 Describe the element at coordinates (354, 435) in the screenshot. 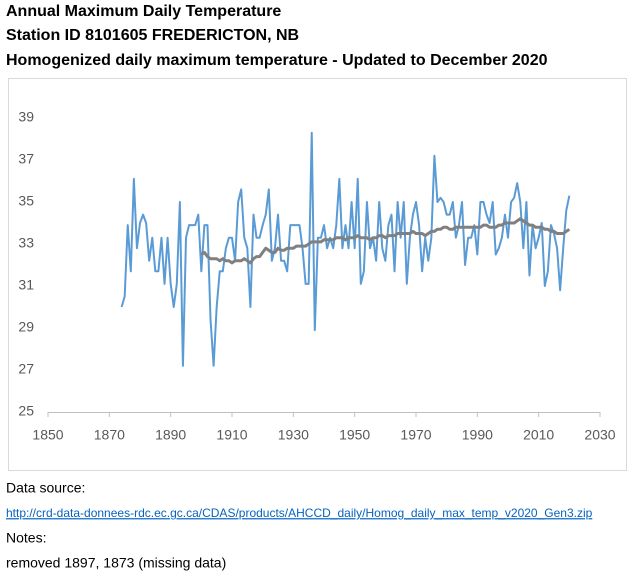

I see `x-tick-label: 1950` at that location.